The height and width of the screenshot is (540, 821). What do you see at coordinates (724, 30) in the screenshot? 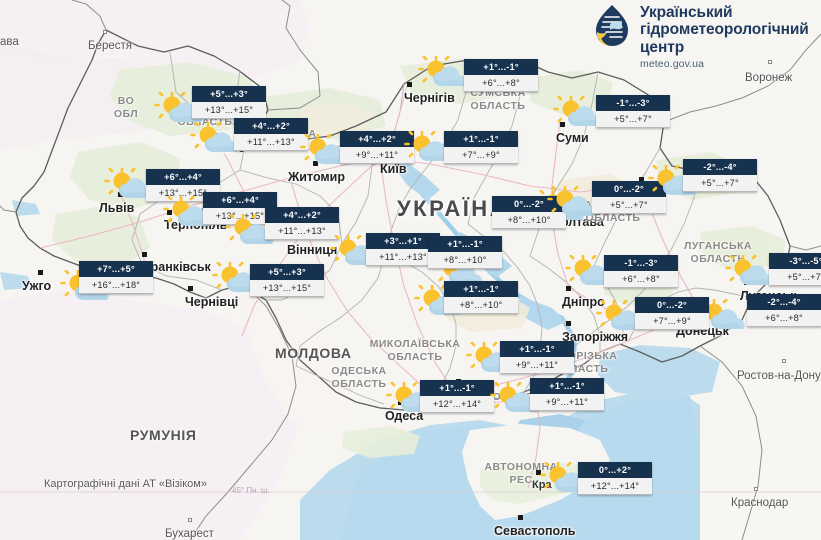
I see `logo-line-2: гідрометеорологічний` at bounding box center [724, 30].